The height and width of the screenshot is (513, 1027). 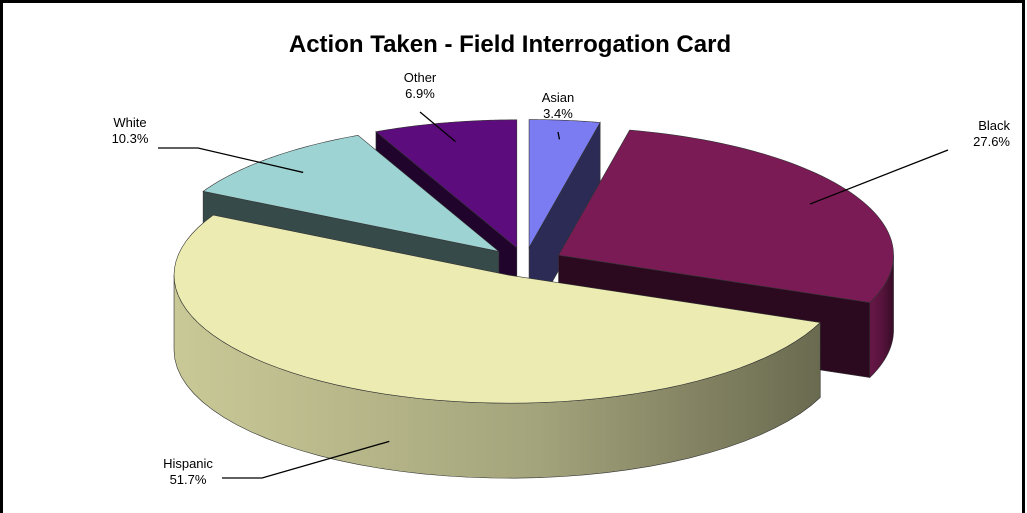 I want to click on data-label-value: 27.6%, so click(x=991, y=141).